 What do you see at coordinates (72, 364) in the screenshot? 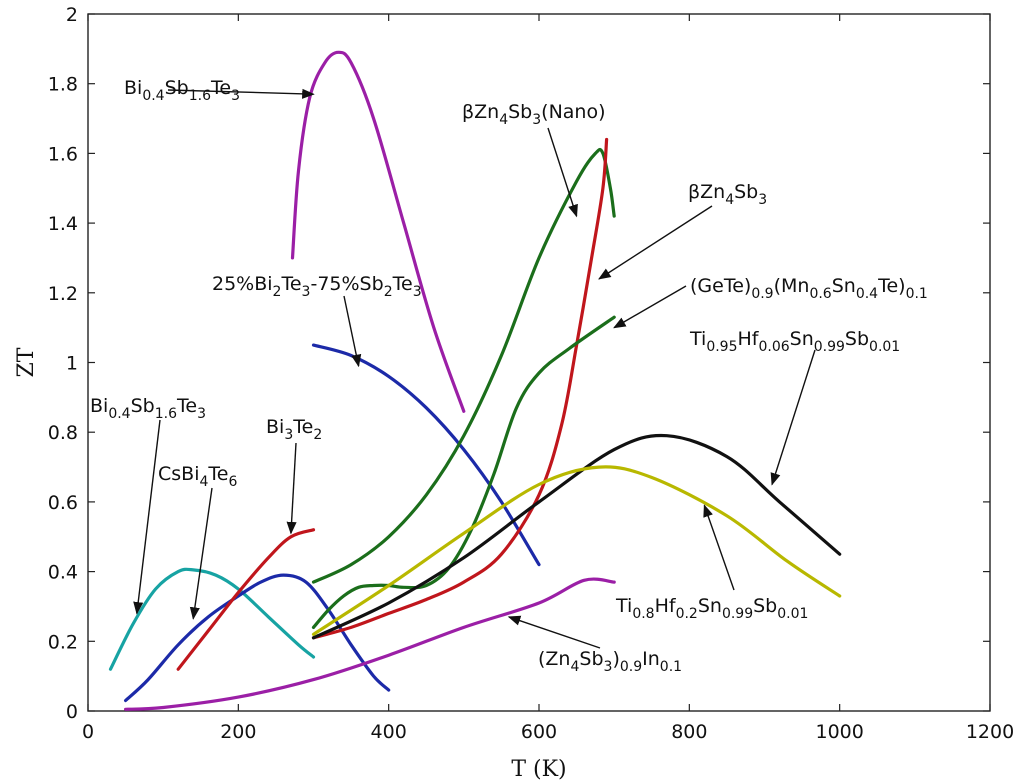
I see `y-tick-label: 1` at bounding box center [72, 364].